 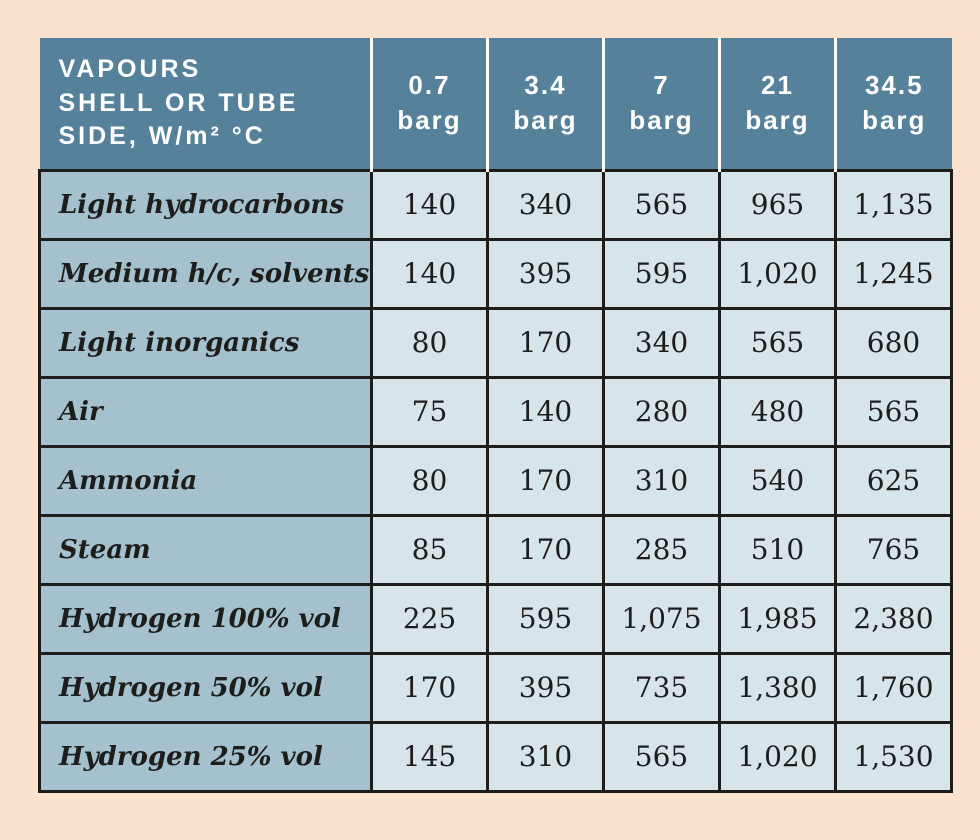 What do you see at coordinates (777, 85) in the screenshot?
I see `pressure-value: 21` at bounding box center [777, 85].